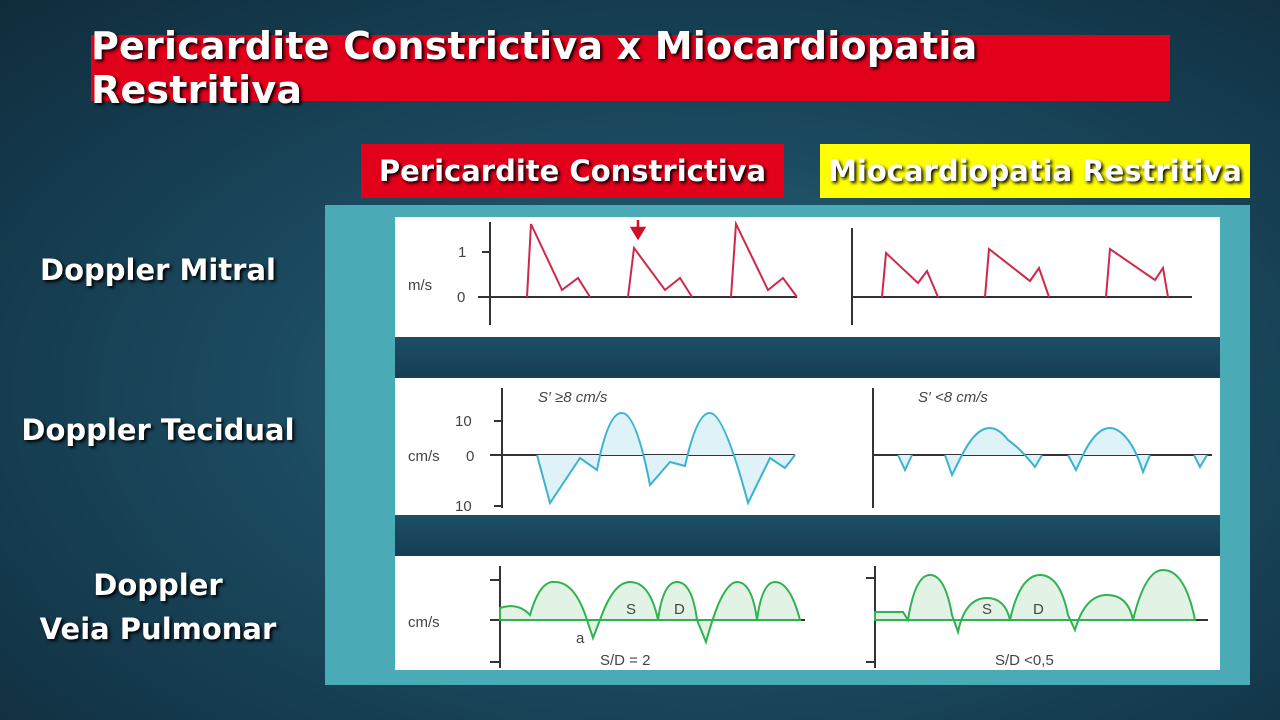 The width and height of the screenshot is (1280, 720). What do you see at coordinates (158, 270) in the screenshot?
I see `row-label-mitral: Doppler Mitral` at bounding box center [158, 270].